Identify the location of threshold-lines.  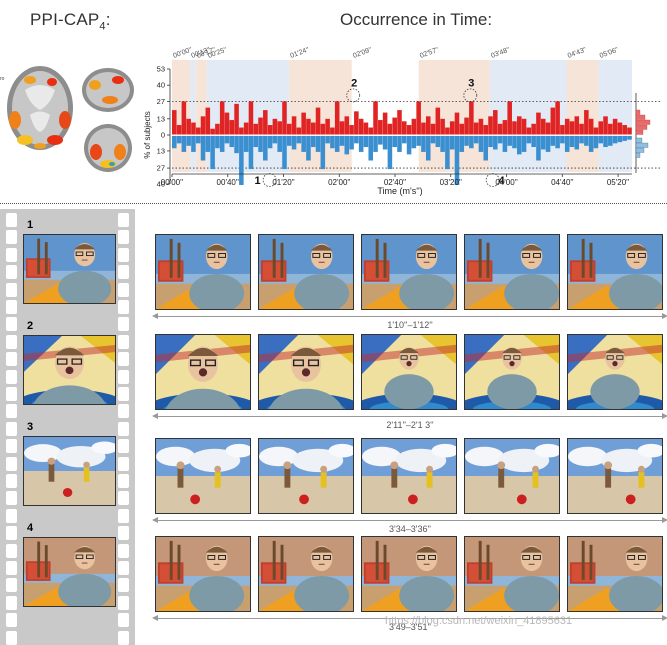
(416, 134).